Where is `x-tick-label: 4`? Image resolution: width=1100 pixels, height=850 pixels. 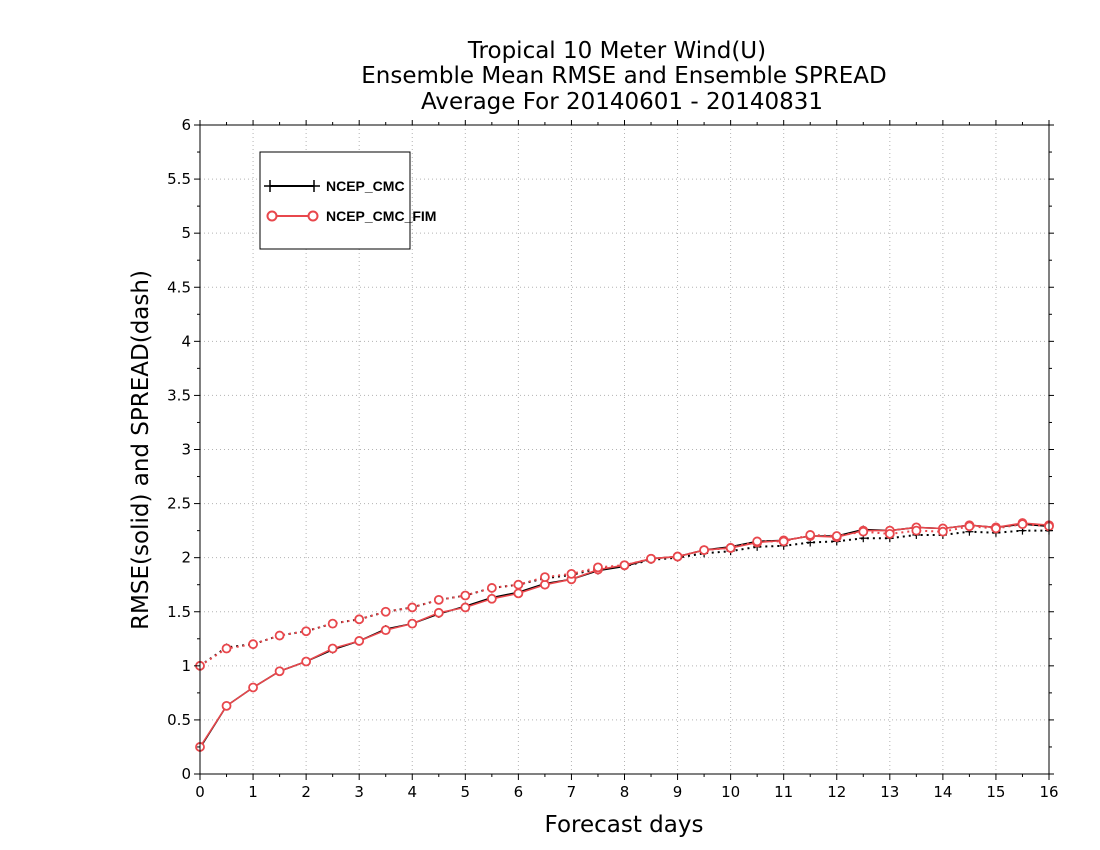 x-tick-label: 4 is located at coordinates (412, 792).